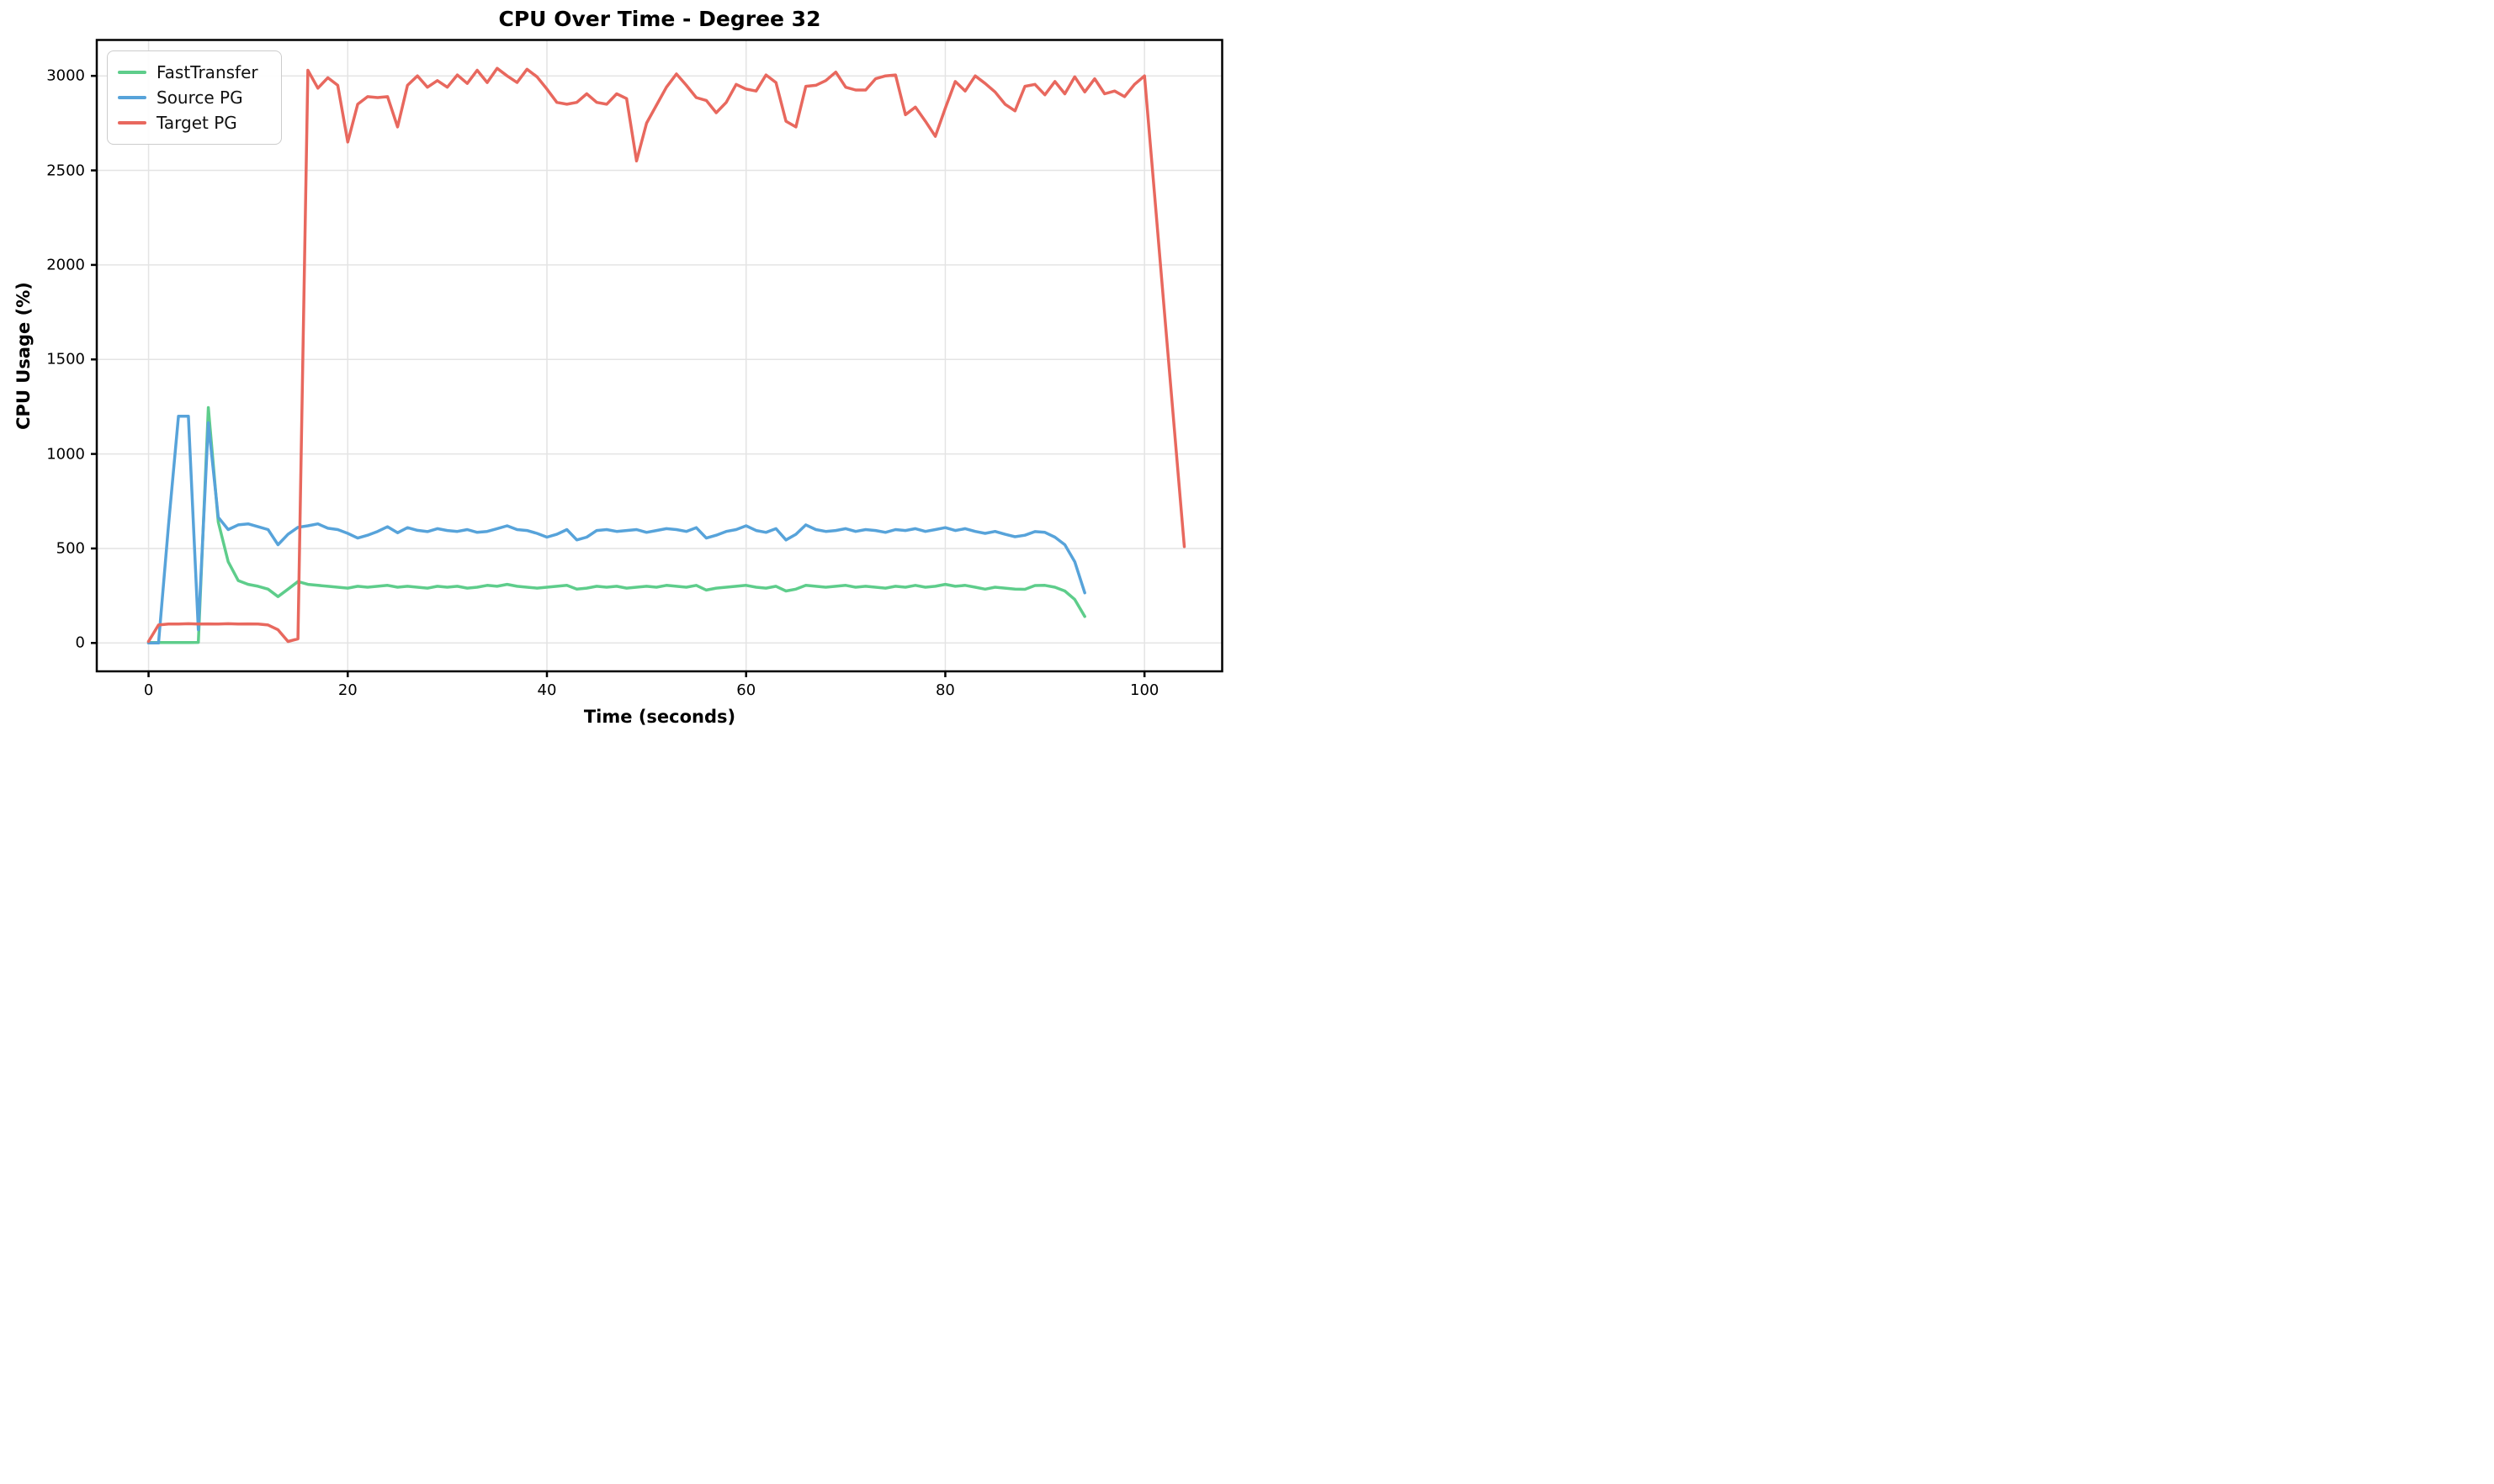  I want to click on y-tick-label: 2500, so click(65, 171).